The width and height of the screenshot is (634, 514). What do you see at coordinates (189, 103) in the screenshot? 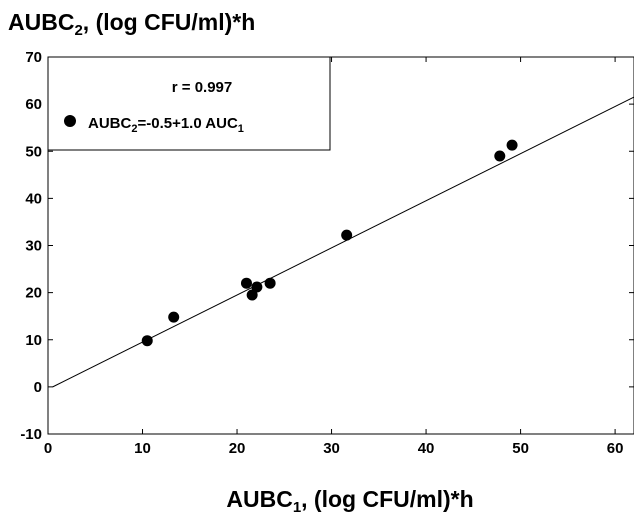
I see `legend-box` at bounding box center [189, 103].